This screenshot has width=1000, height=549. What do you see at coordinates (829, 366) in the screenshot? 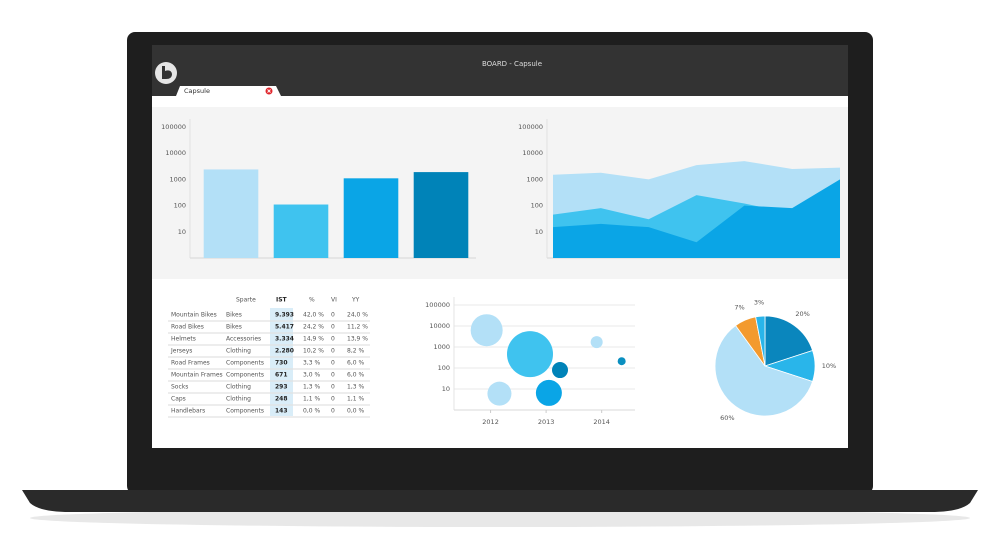
I see `pie-label: 10%` at bounding box center [829, 366].